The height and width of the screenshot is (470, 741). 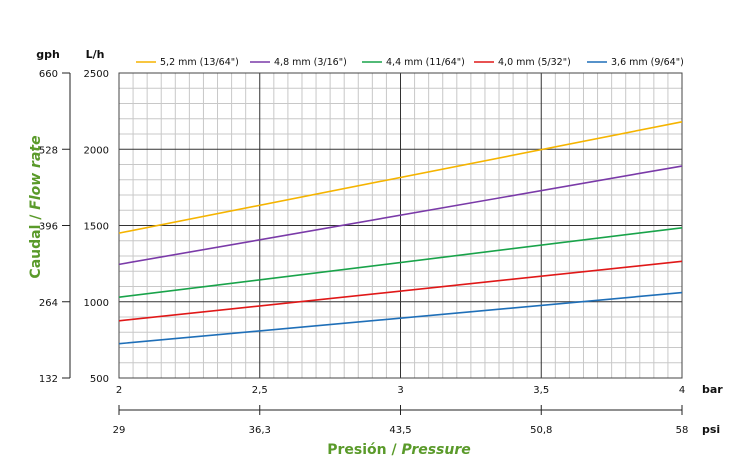 I want to click on psi-tick-label: 43,5, so click(x=400, y=430).